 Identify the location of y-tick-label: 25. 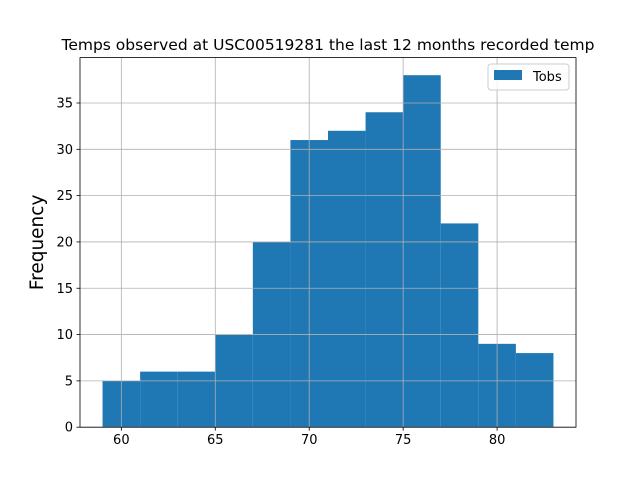
(64, 196).